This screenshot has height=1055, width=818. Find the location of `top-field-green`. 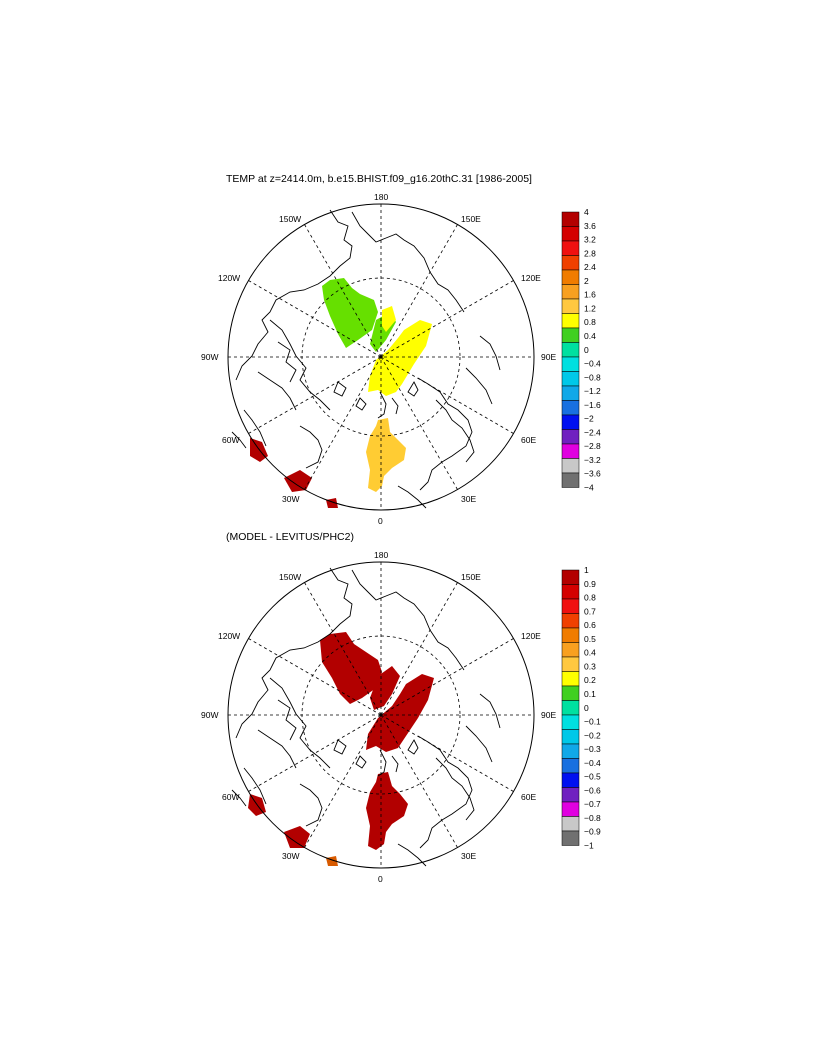

top-field-green is located at coordinates (350, 313).